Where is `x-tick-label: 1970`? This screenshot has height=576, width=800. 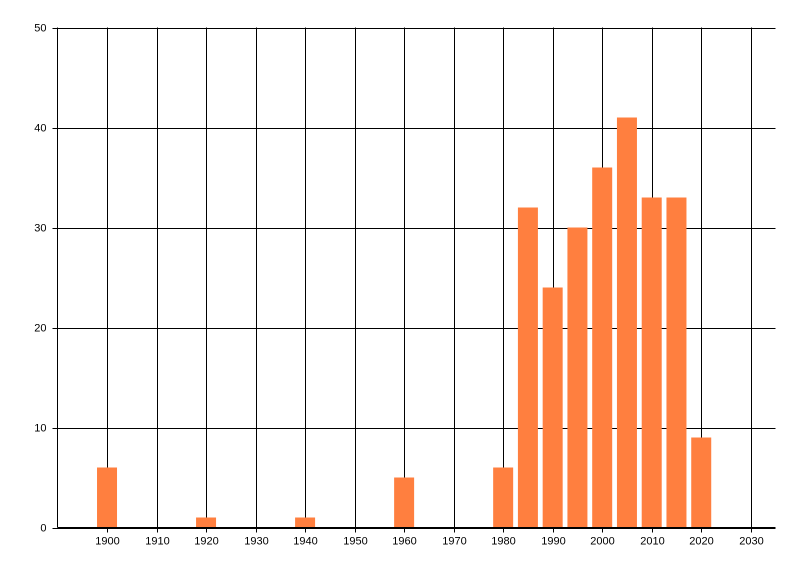
x-tick-label: 1970 is located at coordinates (454, 541).